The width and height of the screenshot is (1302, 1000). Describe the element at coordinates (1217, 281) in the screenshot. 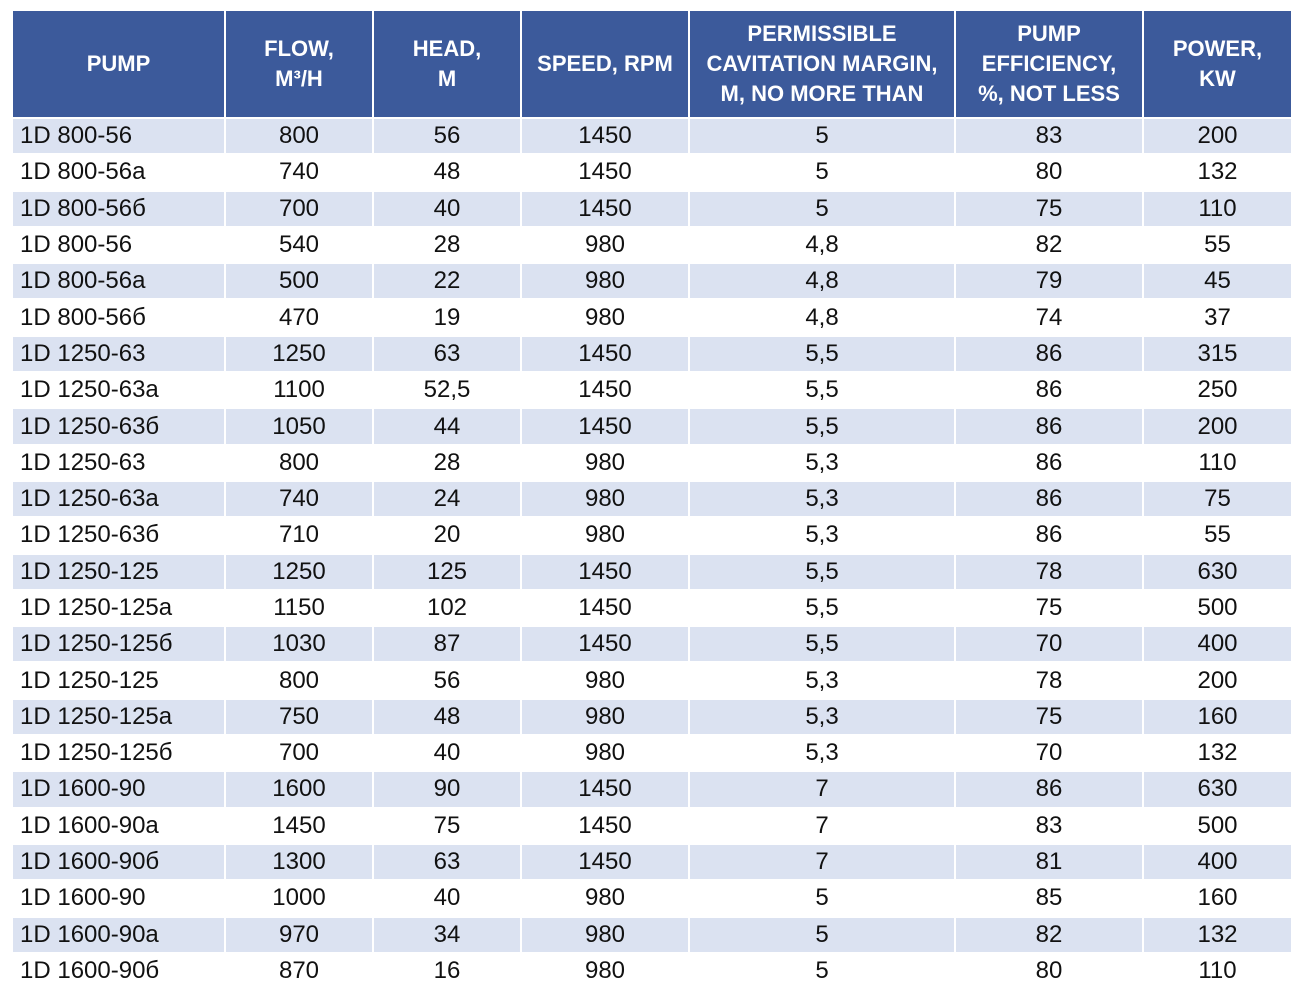

I see `value-cell: 45` at that location.